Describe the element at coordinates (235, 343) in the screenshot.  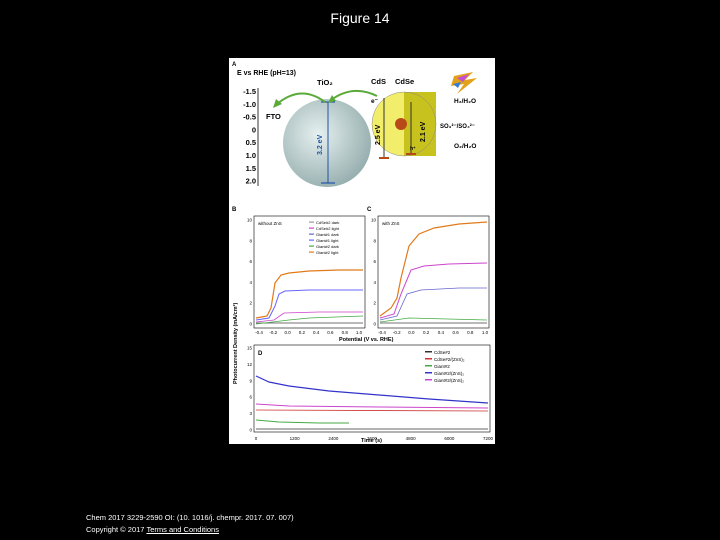
I see `bc-y-axis-label: Photocurrent Density (mA/cm²)` at that location.